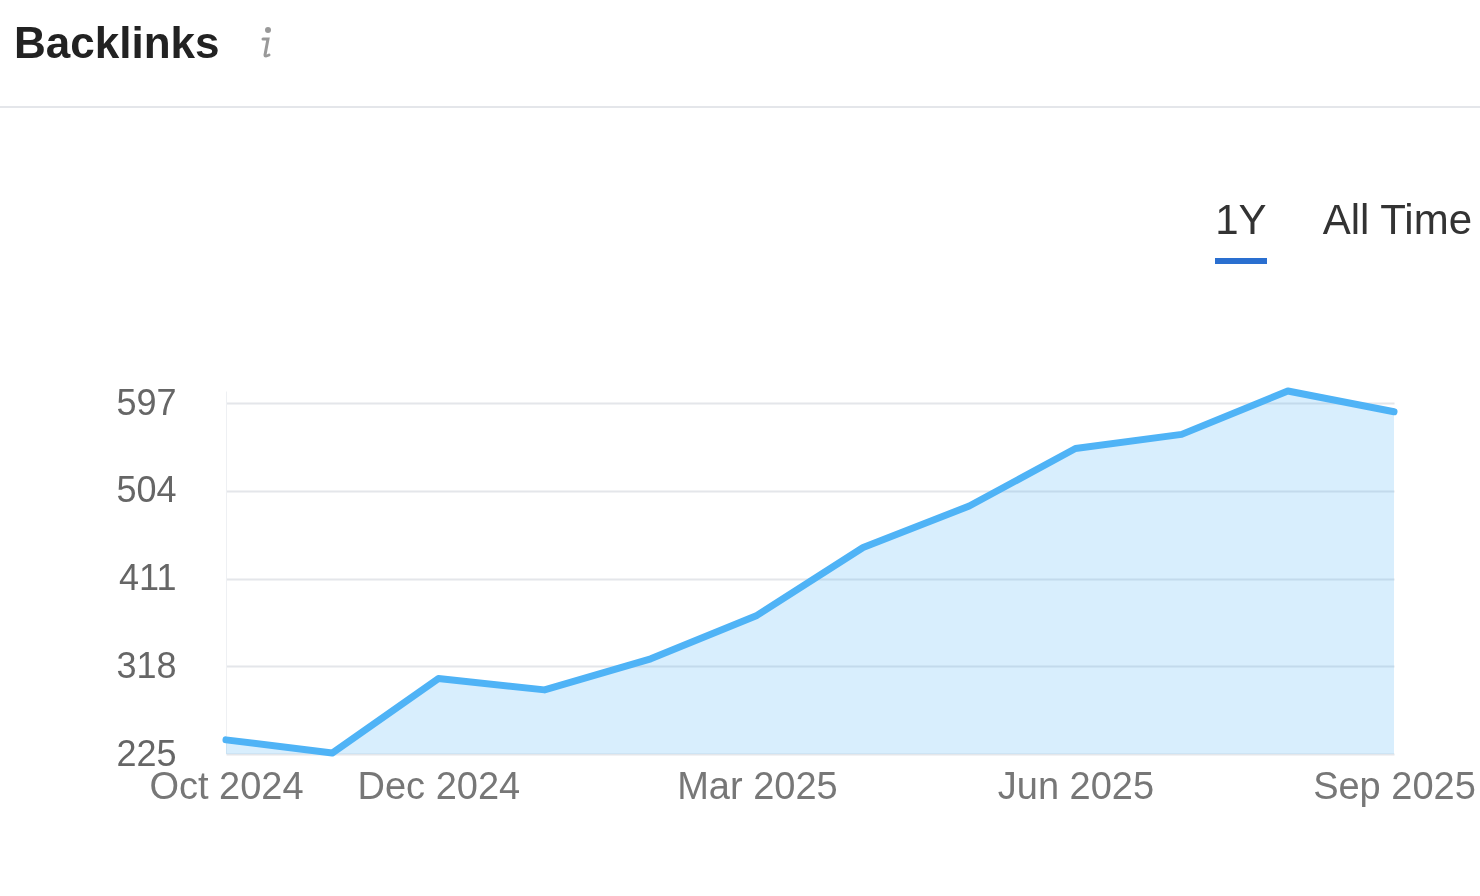 The image size is (1480, 896). What do you see at coordinates (757, 785) in the screenshot?
I see `x-tick-label: Mar 2025` at bounding box center [757, 785].